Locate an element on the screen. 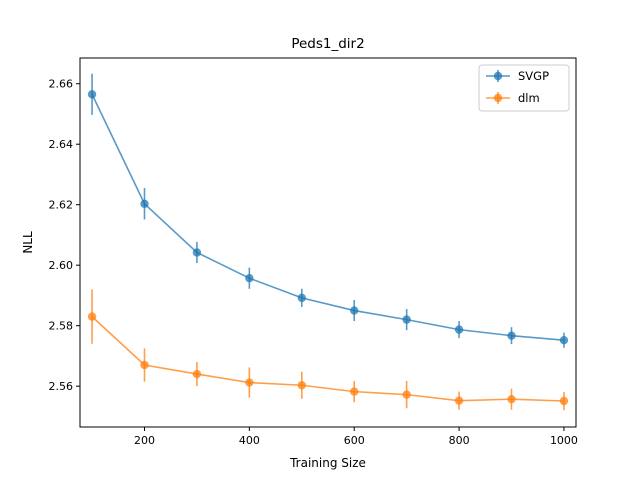  x-axis: 200 400 600 800 1000 is located at coordinates (356, 437).